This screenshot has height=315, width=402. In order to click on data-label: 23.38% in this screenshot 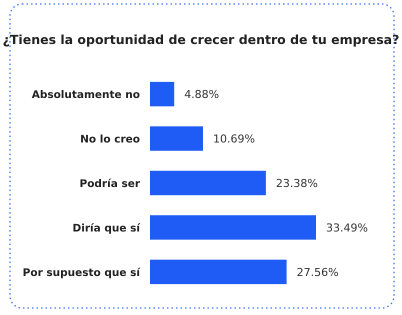, I will do `click(297, 183)`.